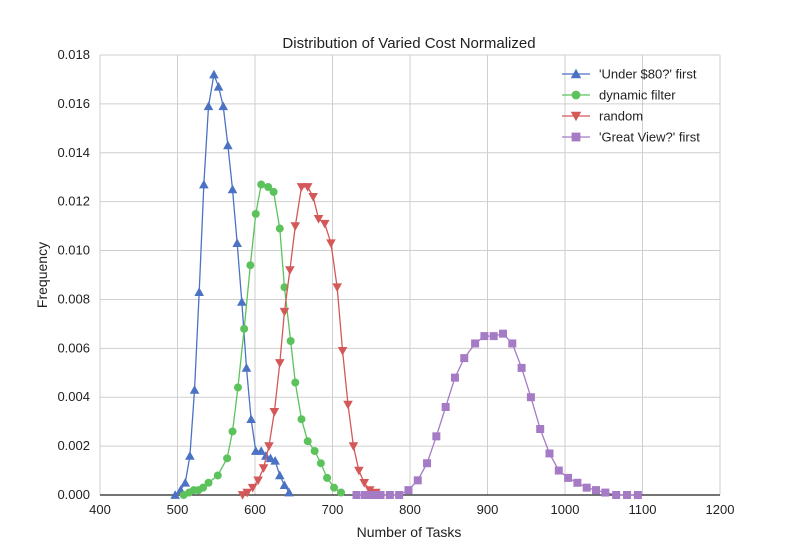  Describe the element at coordinates (255, 509) in the screenshot. I see `x-tick-label: 600` at that location.